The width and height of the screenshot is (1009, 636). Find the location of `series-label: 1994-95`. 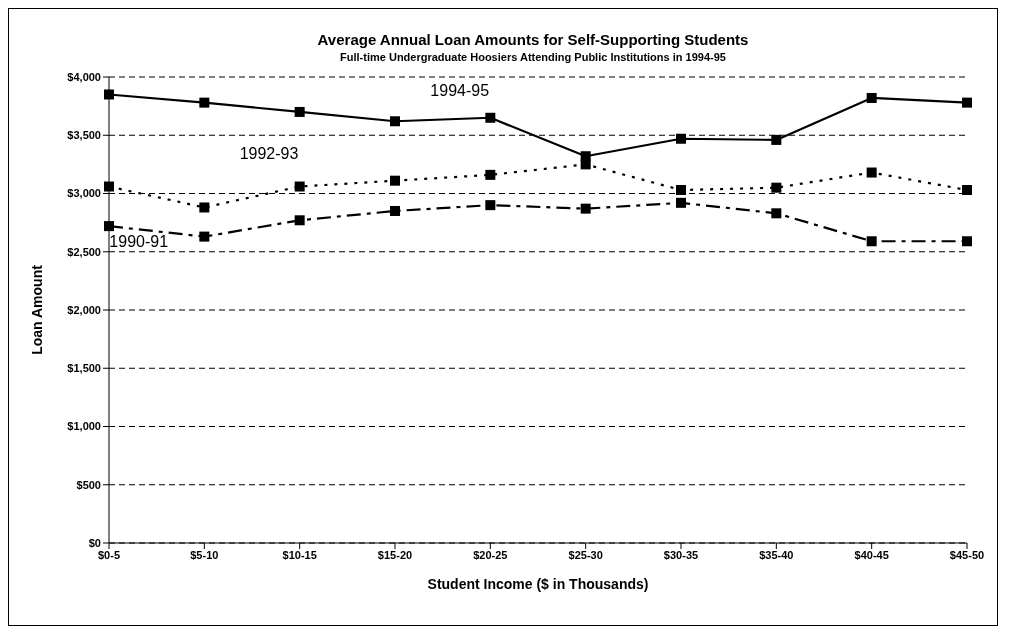

series-label: 1994-95 is located at coordinates (460, 90).